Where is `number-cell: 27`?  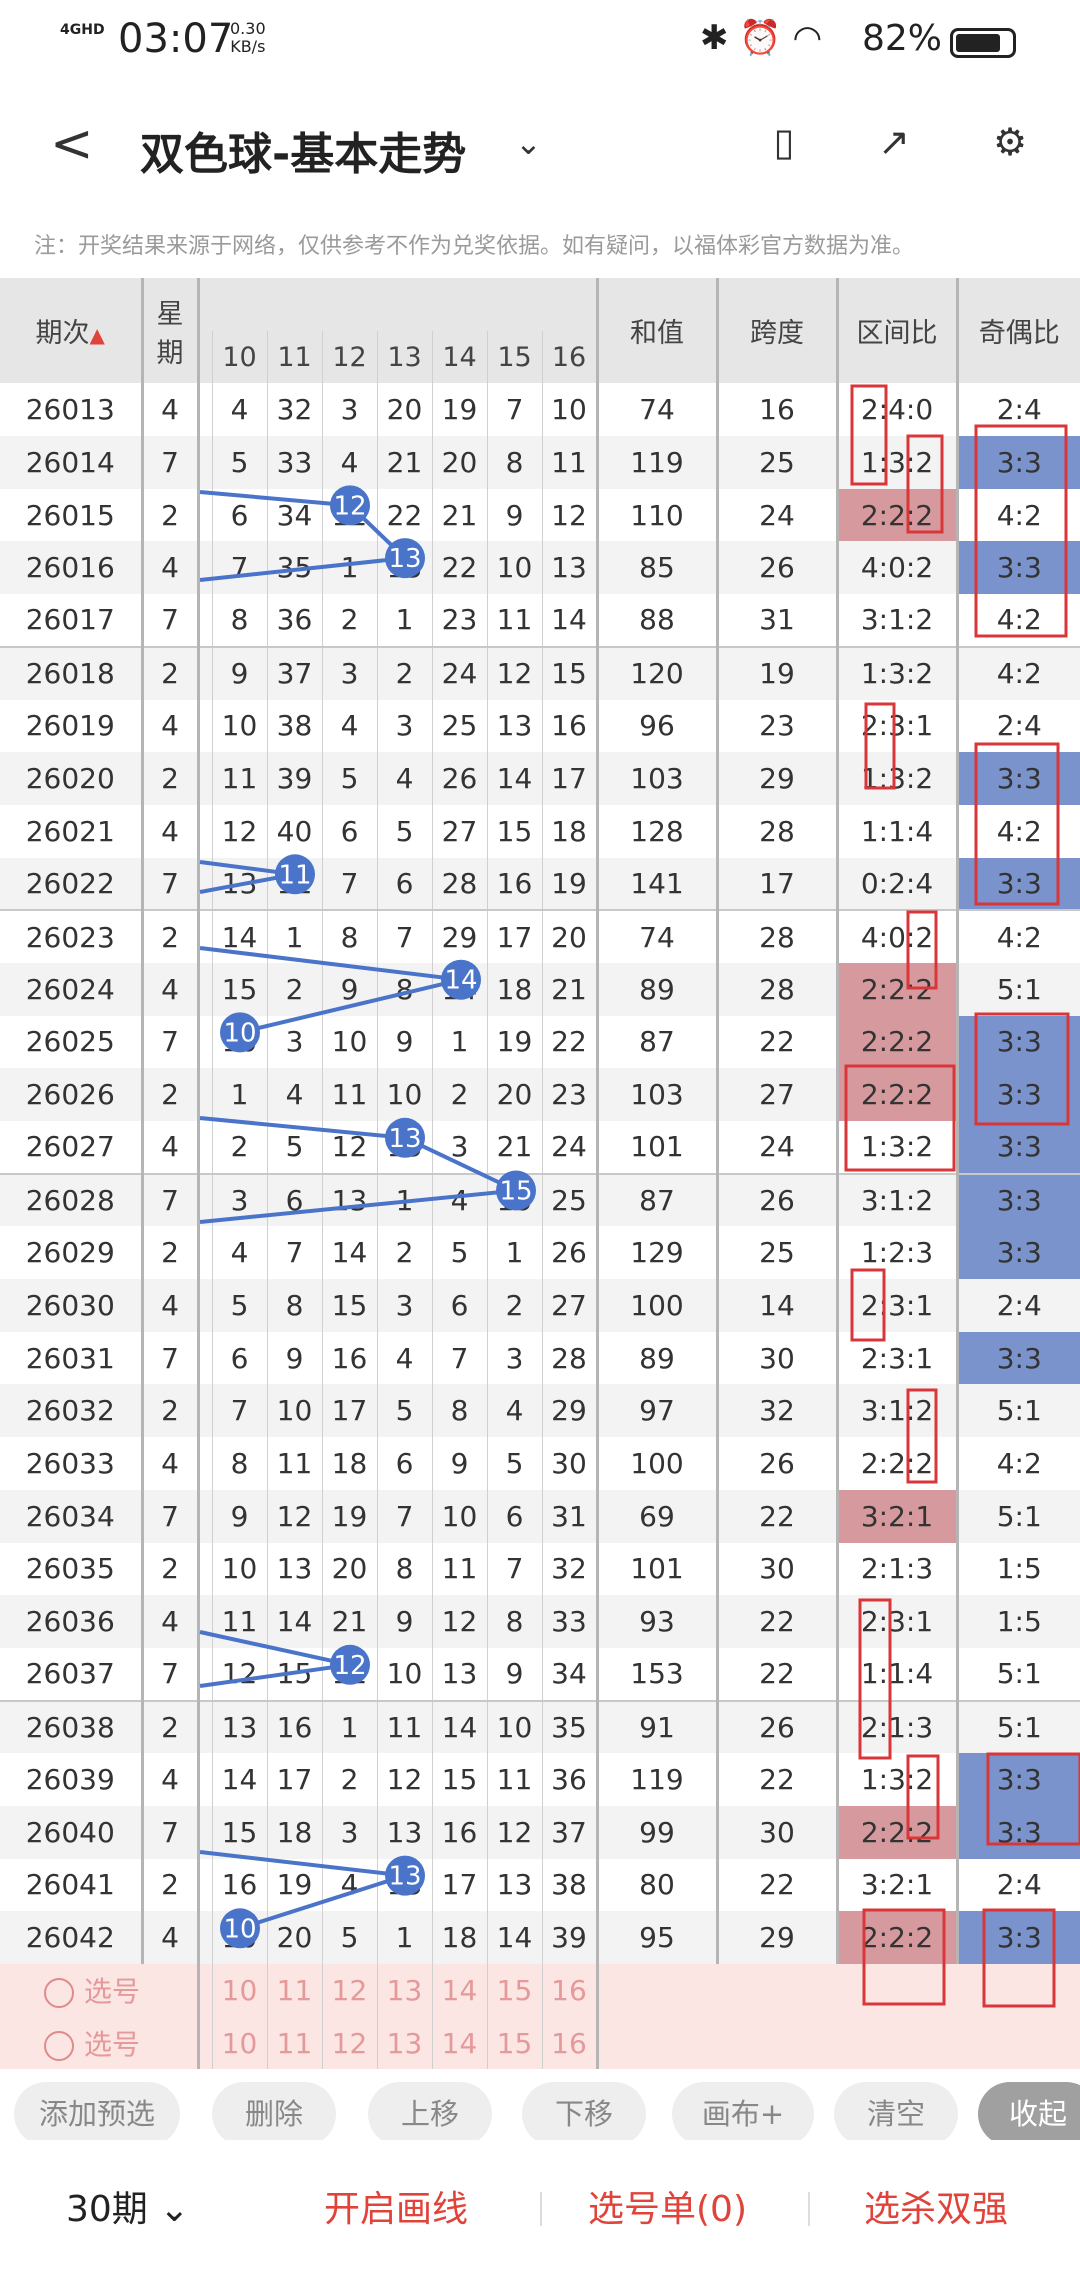
number-cell: 27 is located at coordinates (570, 1305).